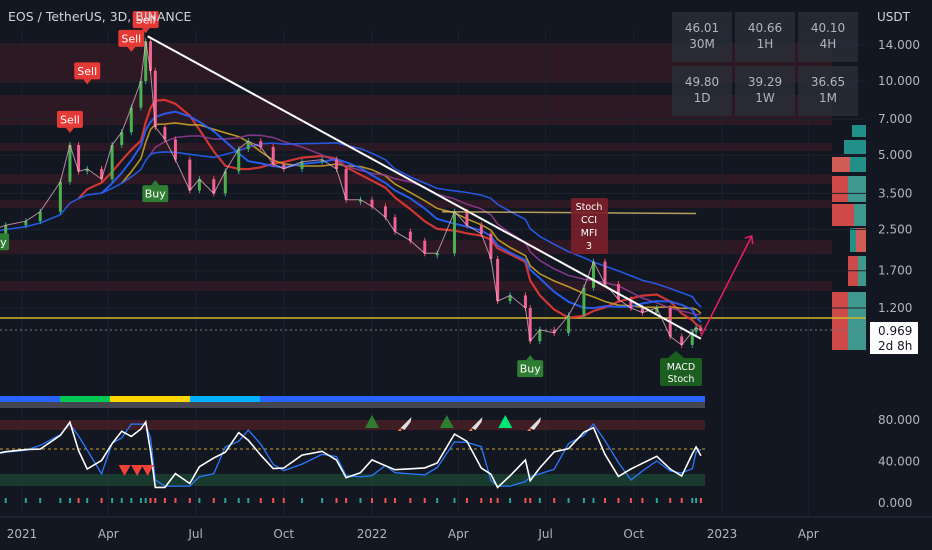  What do you see at coordinates (702, 82) in the screenshot?
I see `rsi-value: 49.80` at bounding box center [702, 82].